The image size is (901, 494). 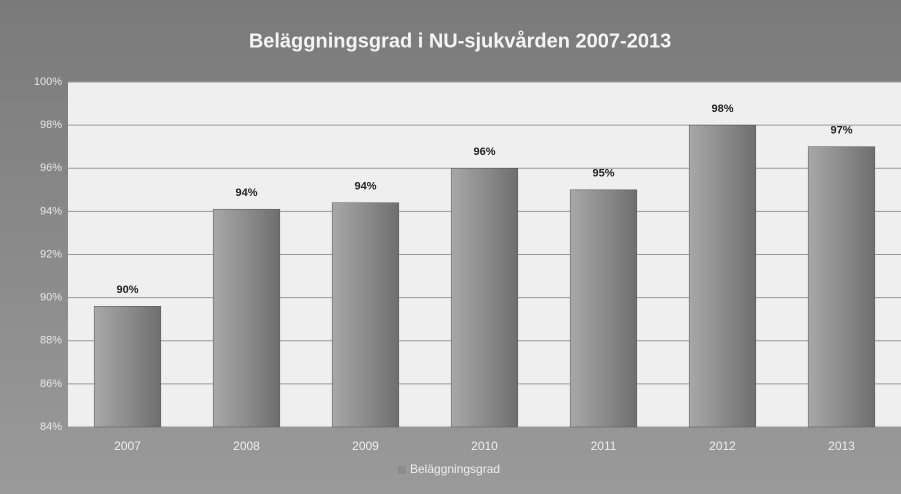 I want to click on y-tick-label: 86%, so click(x=51, y=384).